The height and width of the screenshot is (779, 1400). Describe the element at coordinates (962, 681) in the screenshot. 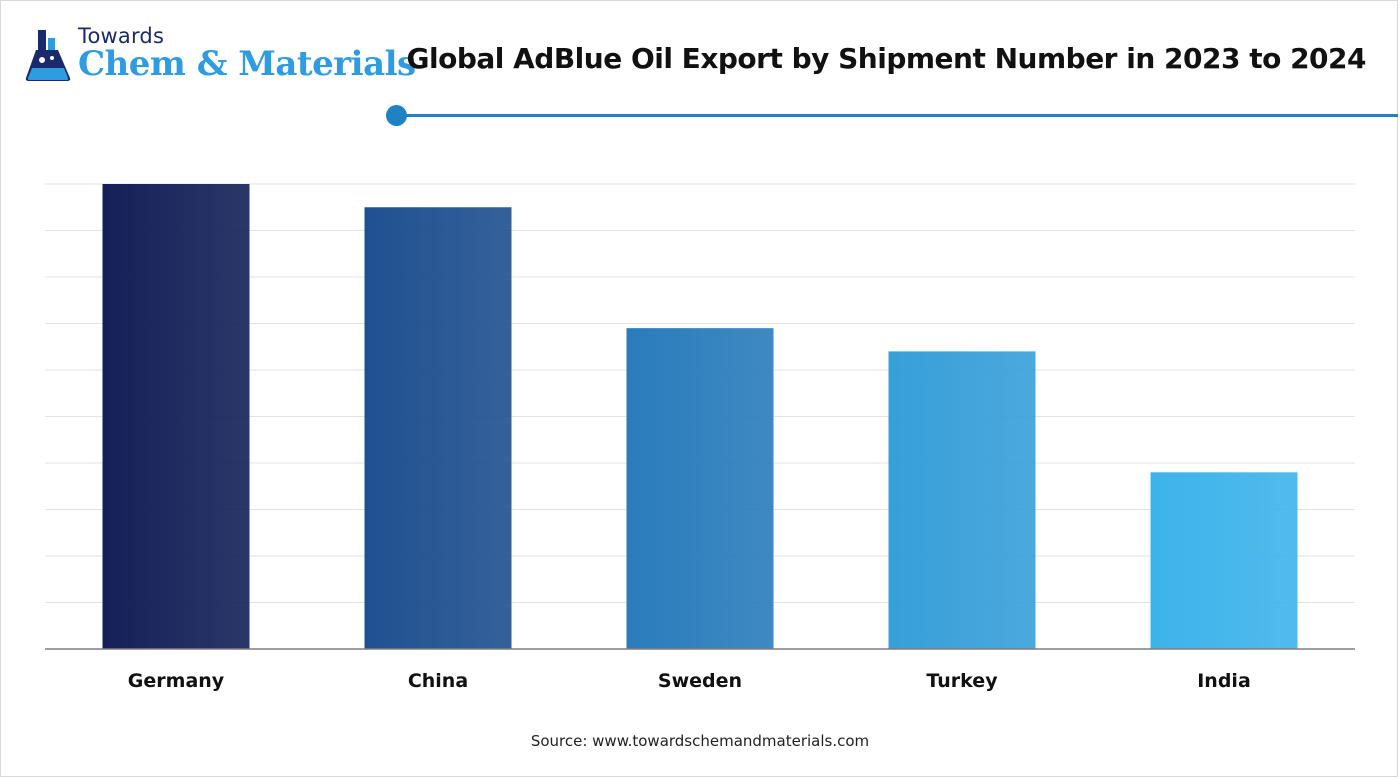

I see `x-tick-label-turkey: Turkey` at that location.